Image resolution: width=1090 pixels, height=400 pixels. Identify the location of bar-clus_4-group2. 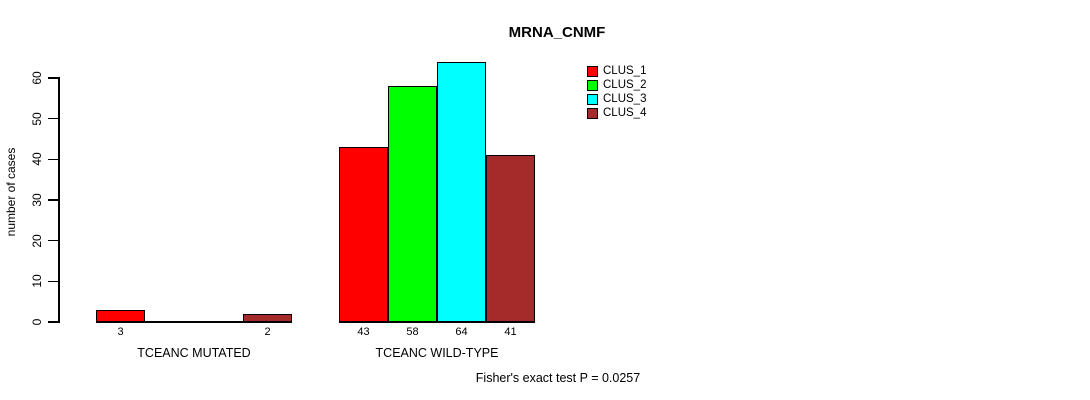
(510, 238).